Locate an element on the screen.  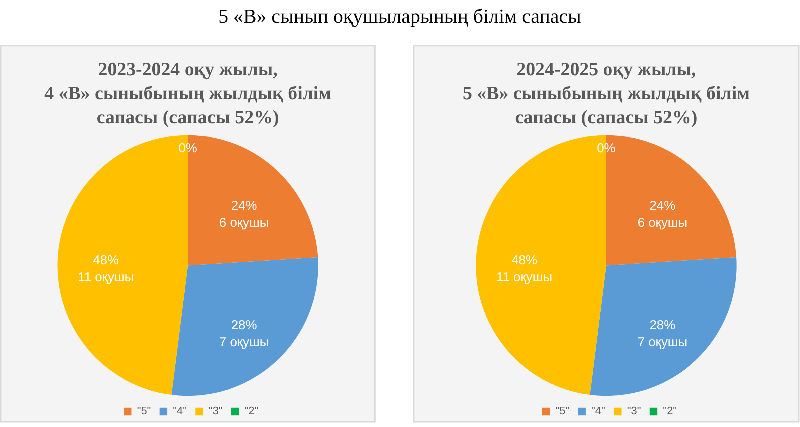
chart-title: 2024-2025 оқу жылы, 5 «В» сыныбының жылдық білім сапасы (сапасы 52%) is located at coordinates (606, 94).